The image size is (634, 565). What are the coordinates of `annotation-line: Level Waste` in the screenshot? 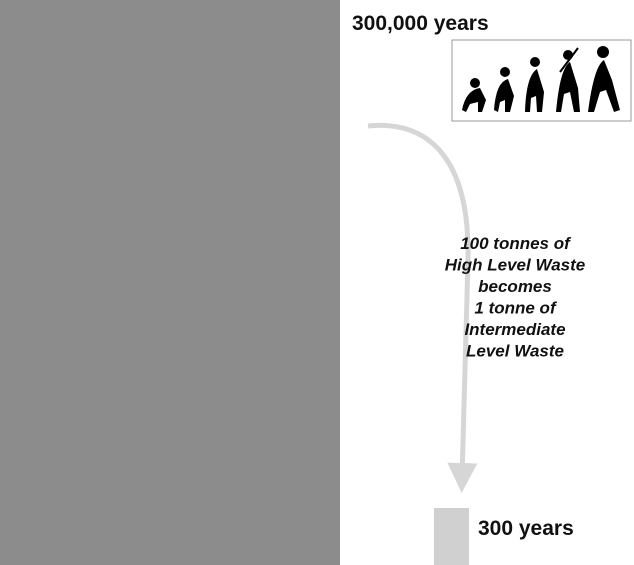 It's located at (515, 351).